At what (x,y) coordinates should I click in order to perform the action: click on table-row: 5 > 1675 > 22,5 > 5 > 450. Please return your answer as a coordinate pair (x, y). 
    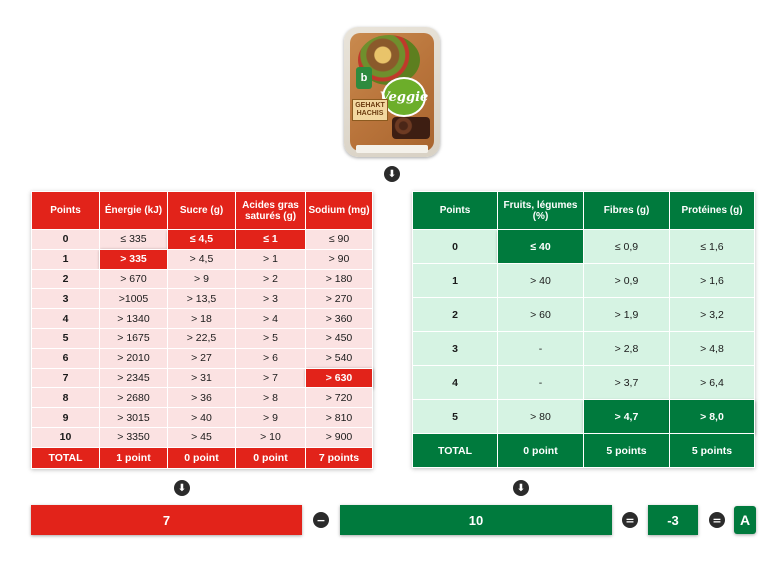
    Looking at the image, I should click on (202, 338).